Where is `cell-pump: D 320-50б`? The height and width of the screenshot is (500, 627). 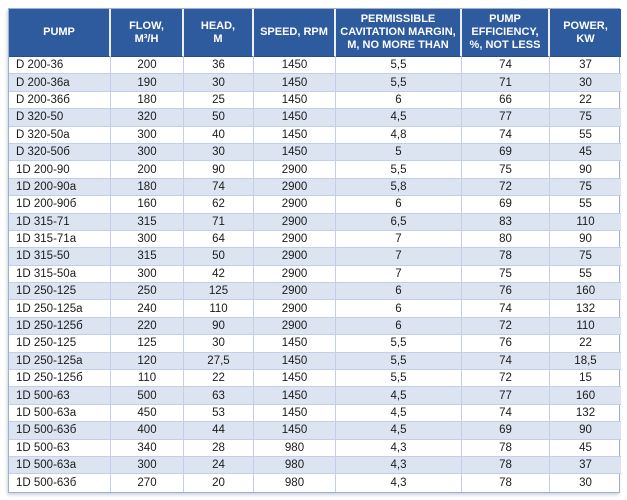 cell-pump: D 320-50б is located at coordinates (60, 152).